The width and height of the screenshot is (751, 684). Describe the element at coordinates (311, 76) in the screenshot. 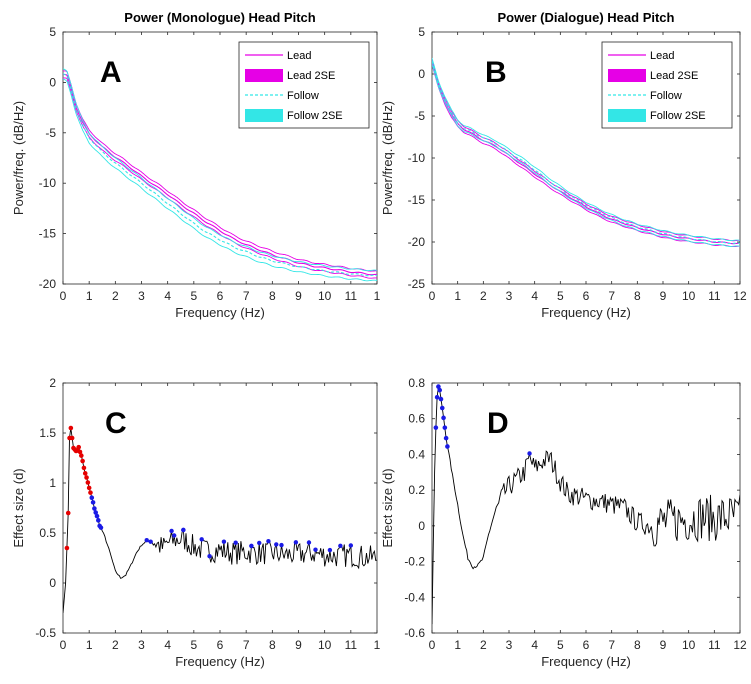

I see `legend-label: Lead 2SE` at that location.